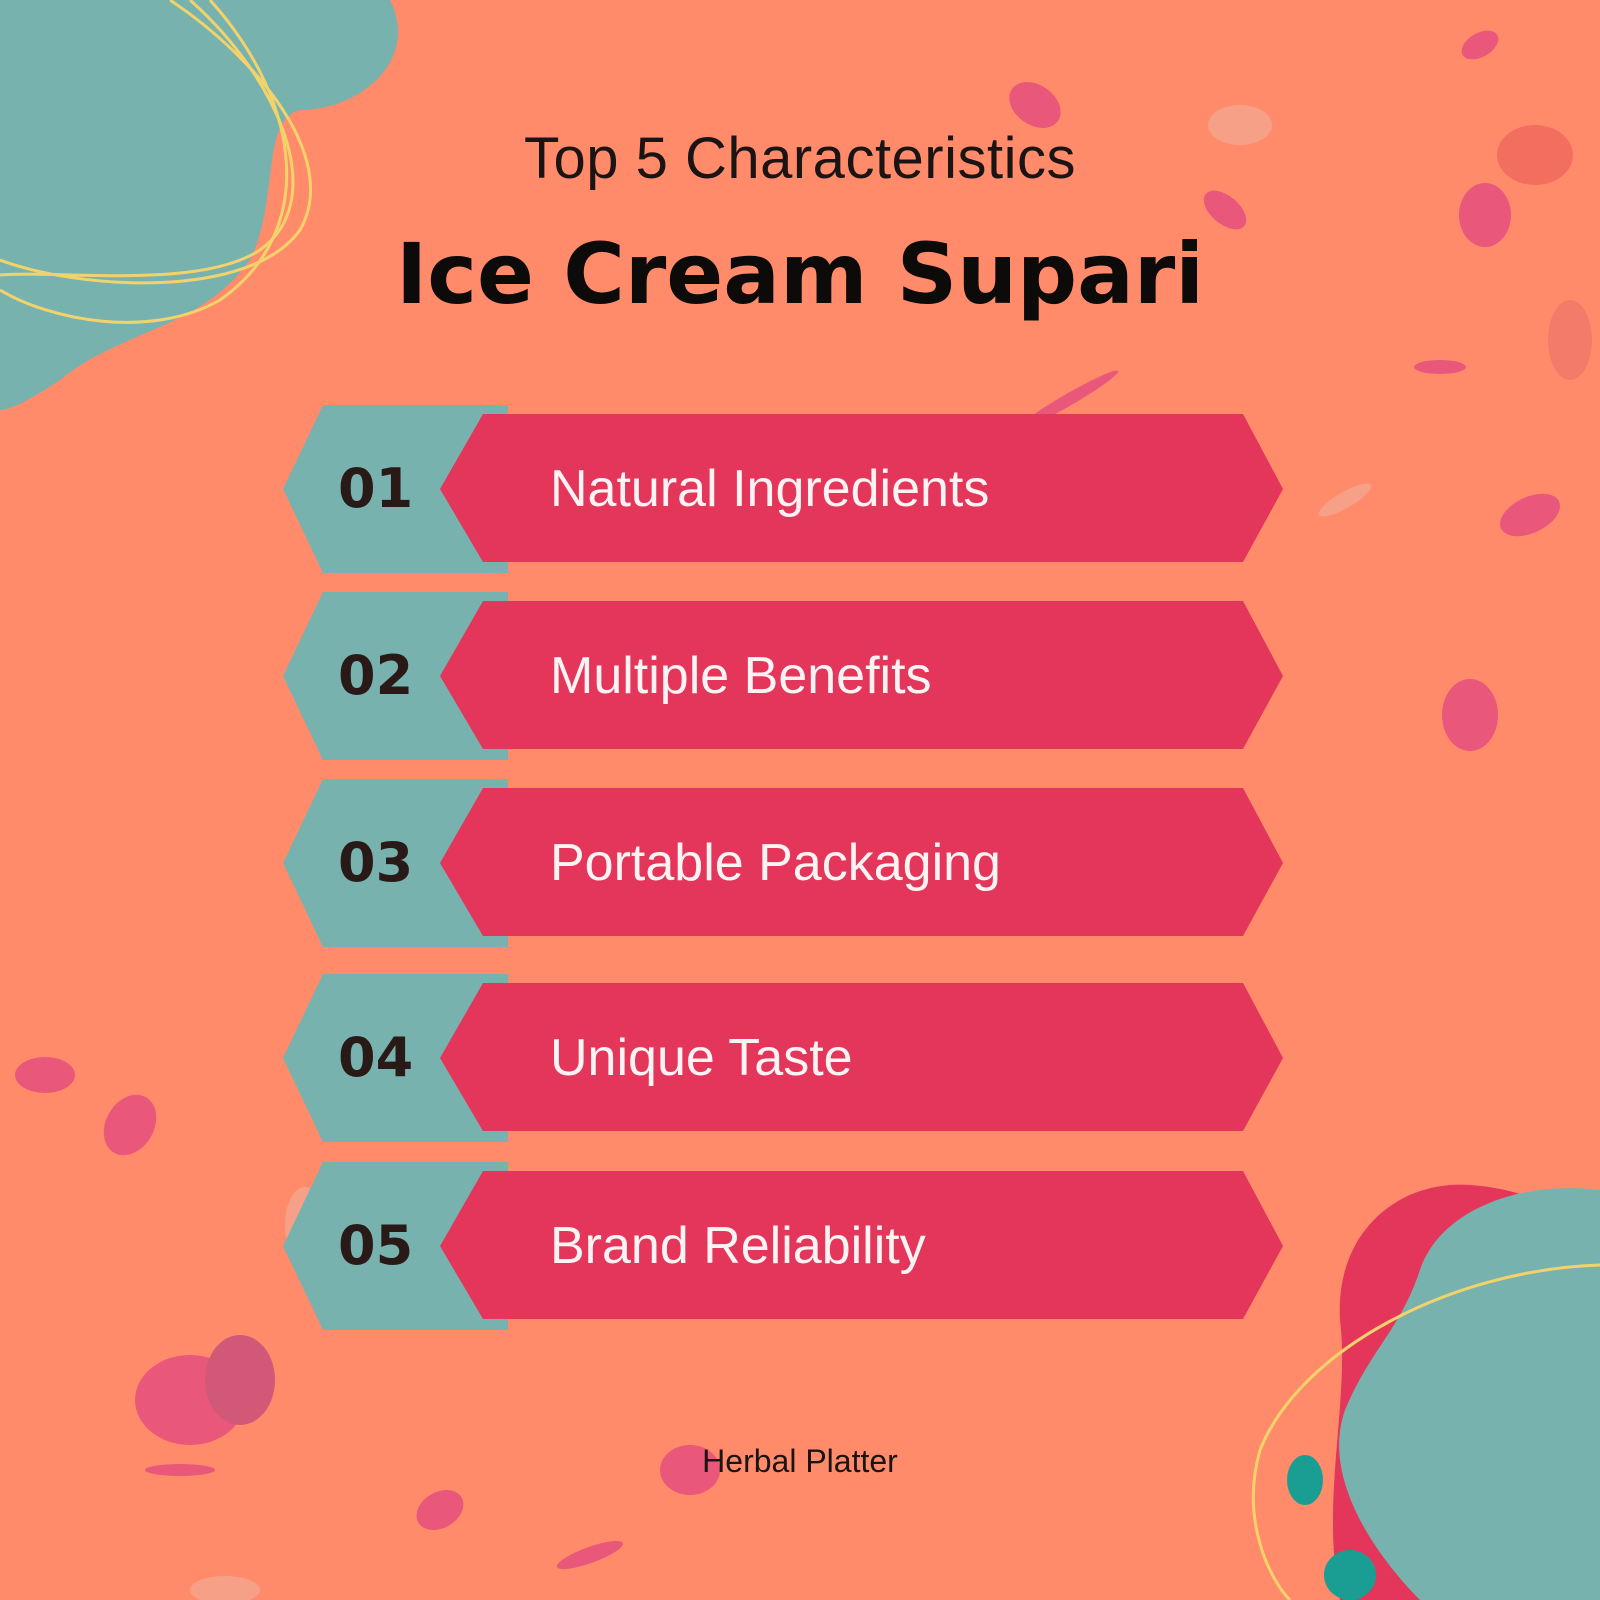 Image resolution: width=1600 pixels, height=1600 pixels. I want to click on page-title: Ice Cream Supari, so click(800, 274).